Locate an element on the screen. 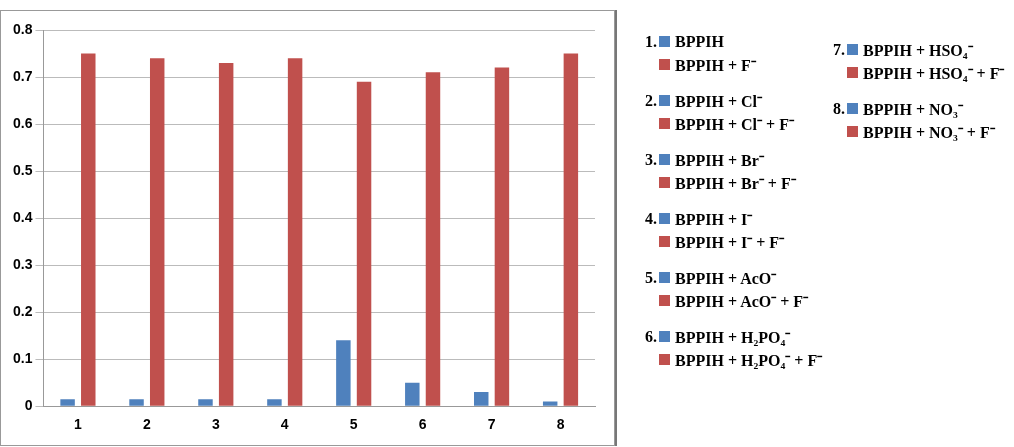  text: BPPIH + NO₃⁻ + F⁻ is located at coordinates (929, 132).